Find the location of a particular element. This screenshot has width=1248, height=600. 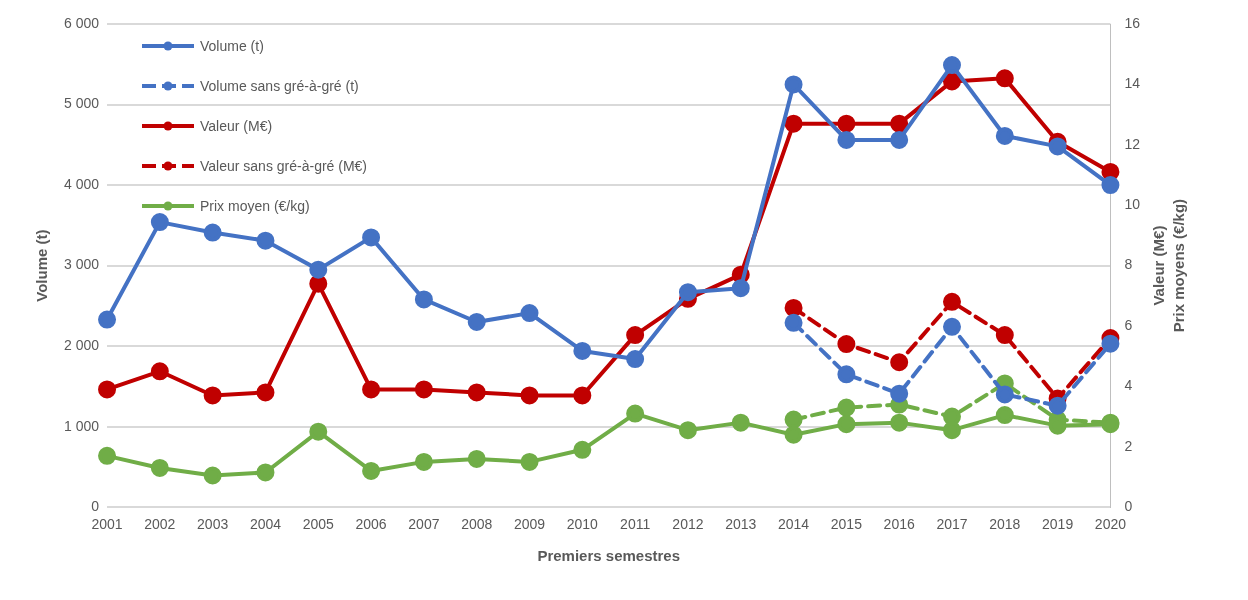

y-tick-label: 1 000 is located at coordinates (81, 425).